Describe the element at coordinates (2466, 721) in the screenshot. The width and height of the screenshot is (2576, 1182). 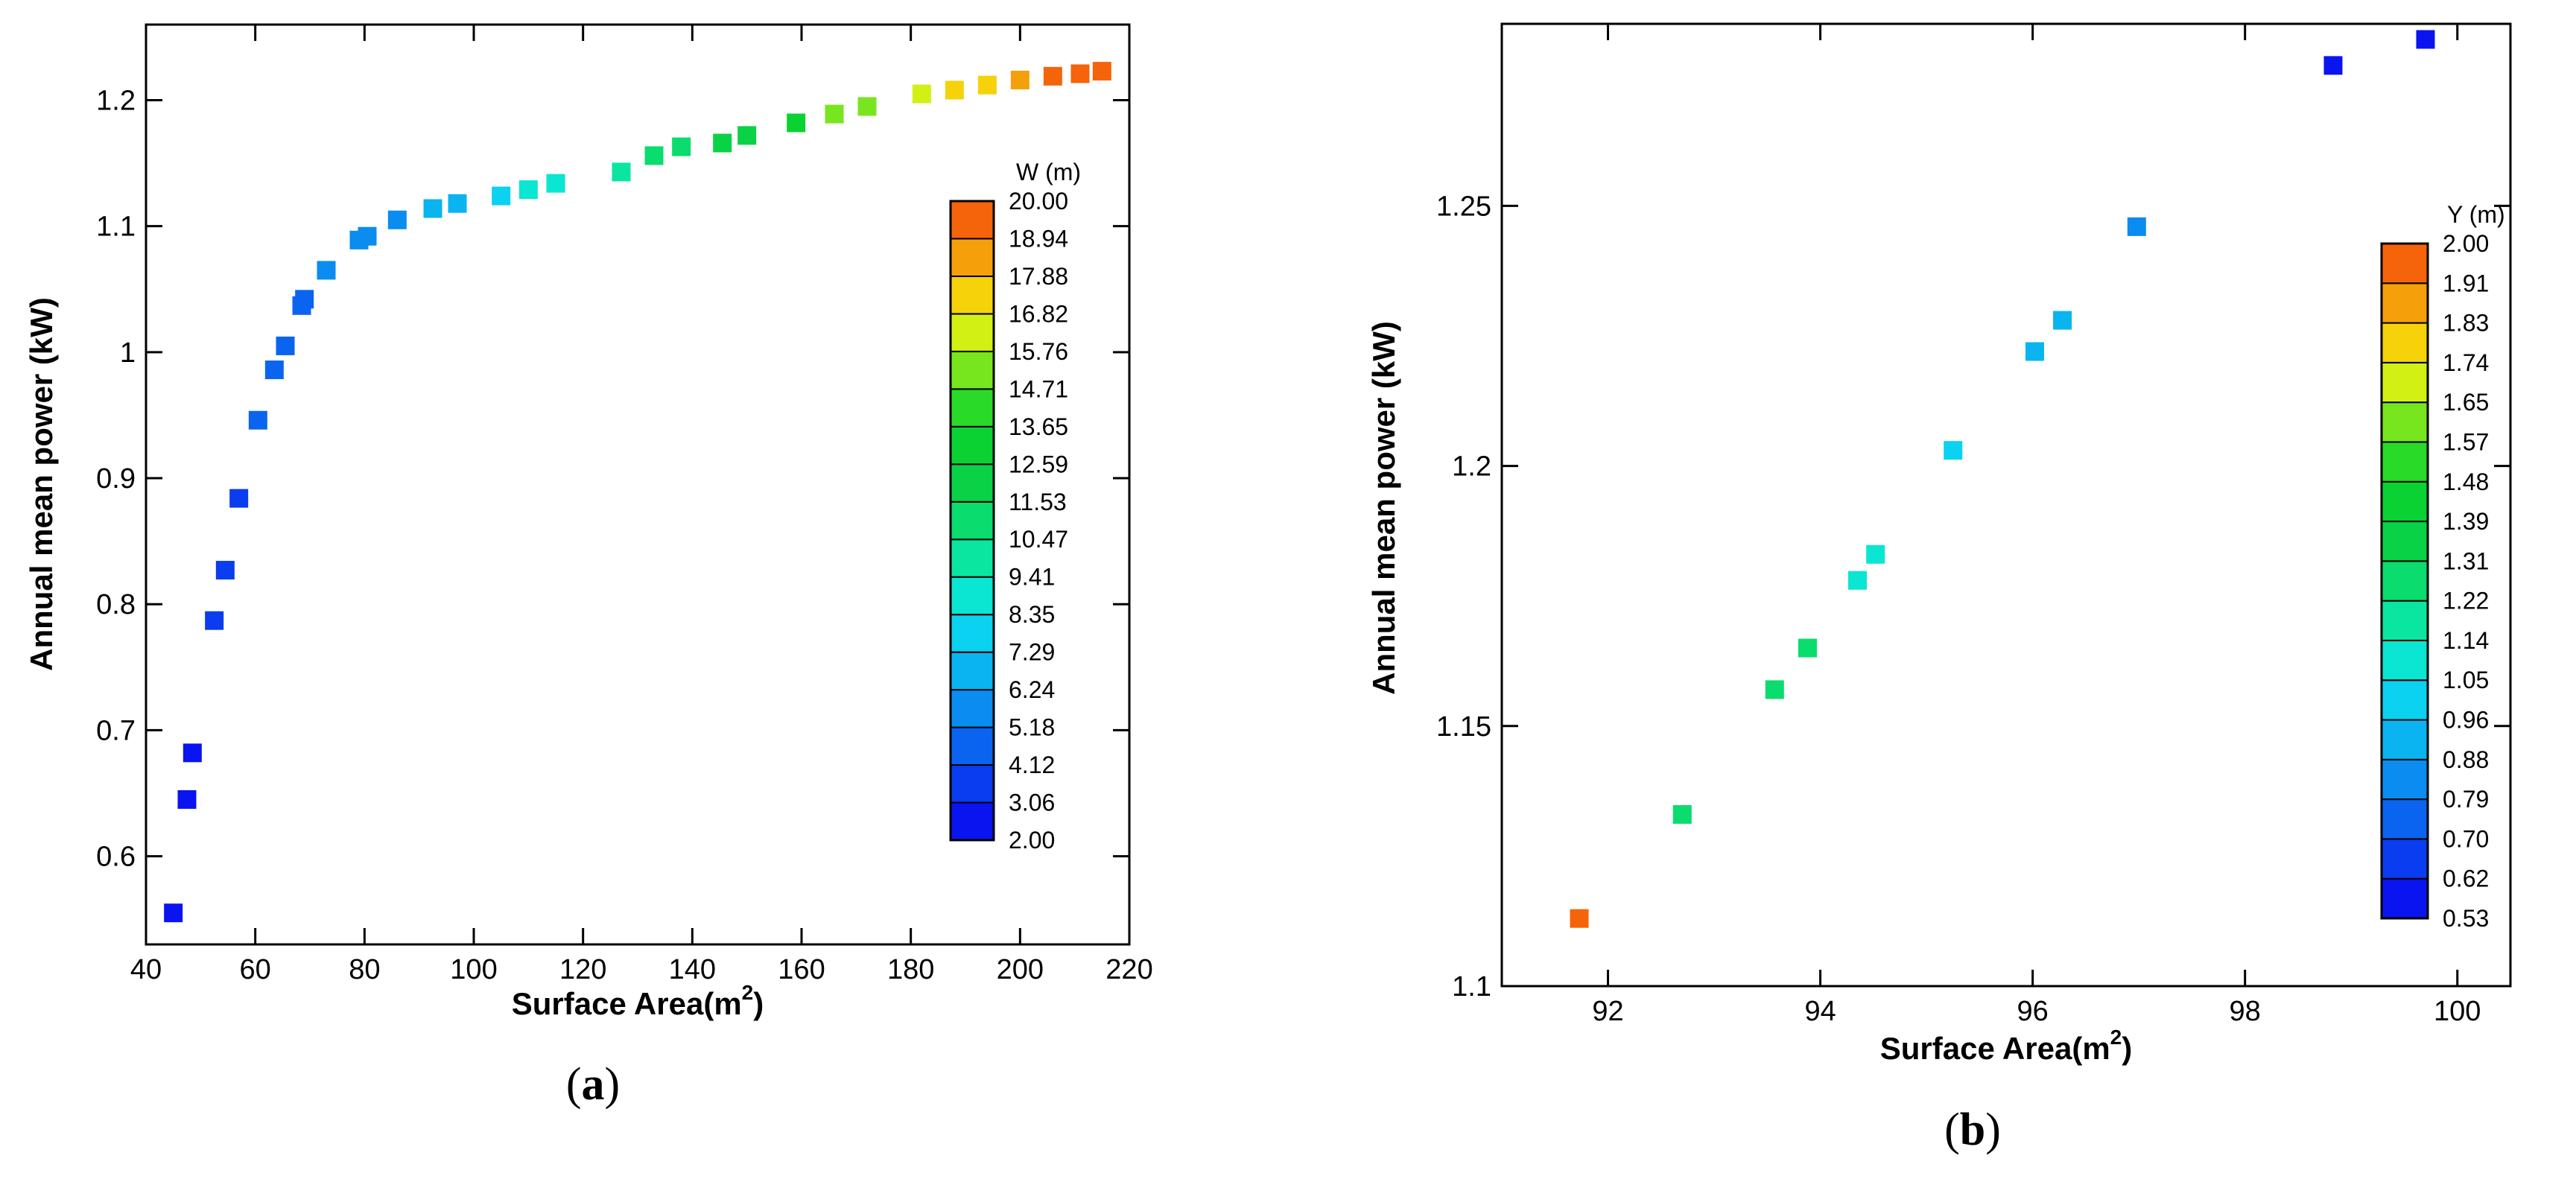
I see `colorbar-label: 0.96` at that location.